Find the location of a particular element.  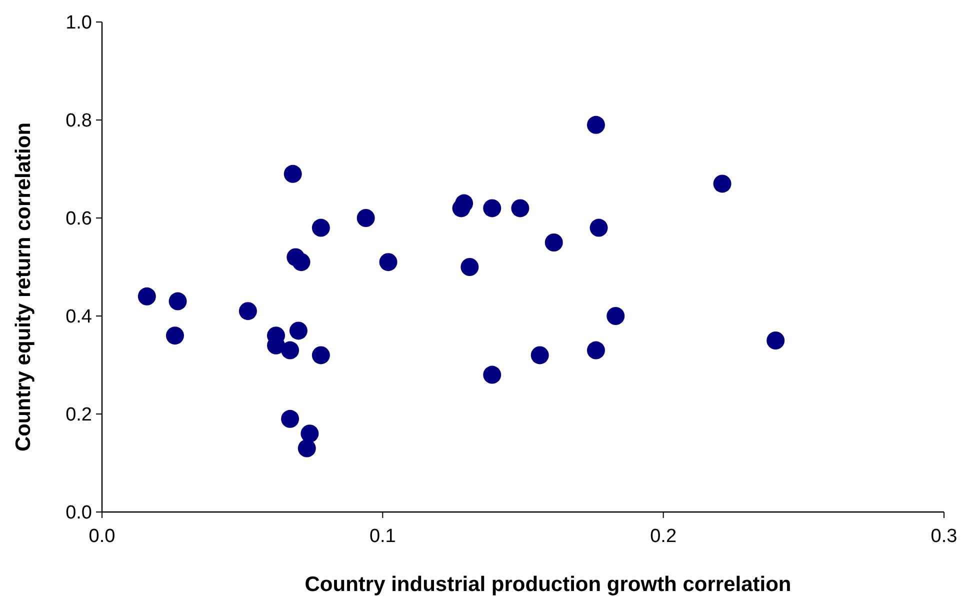

y-tick-label: 0.6 is located at coordinates (79, 219).